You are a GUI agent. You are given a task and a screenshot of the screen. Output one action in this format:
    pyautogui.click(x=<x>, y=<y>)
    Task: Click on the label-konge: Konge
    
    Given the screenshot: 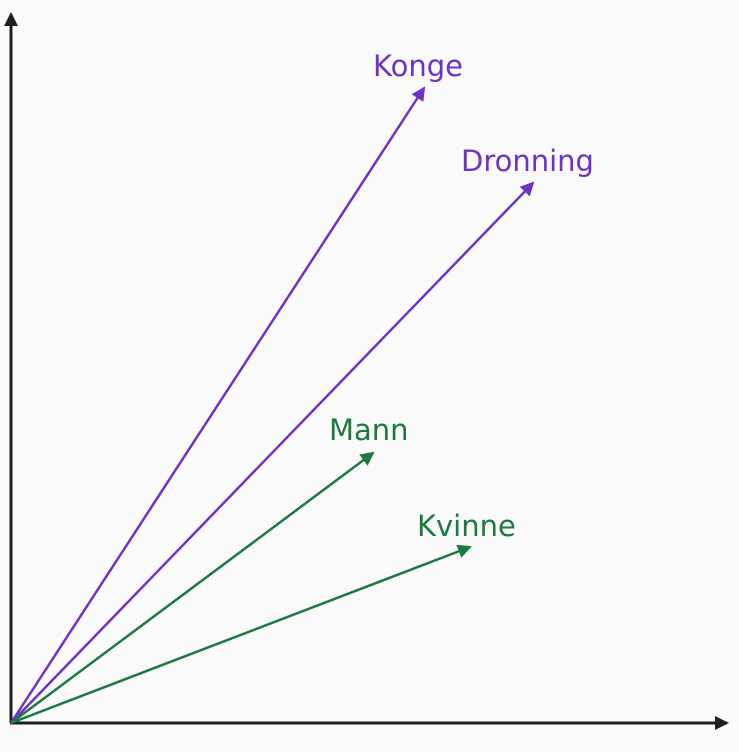 What is the action you would take?
    pyautogui.click(x=418, y=66)
    